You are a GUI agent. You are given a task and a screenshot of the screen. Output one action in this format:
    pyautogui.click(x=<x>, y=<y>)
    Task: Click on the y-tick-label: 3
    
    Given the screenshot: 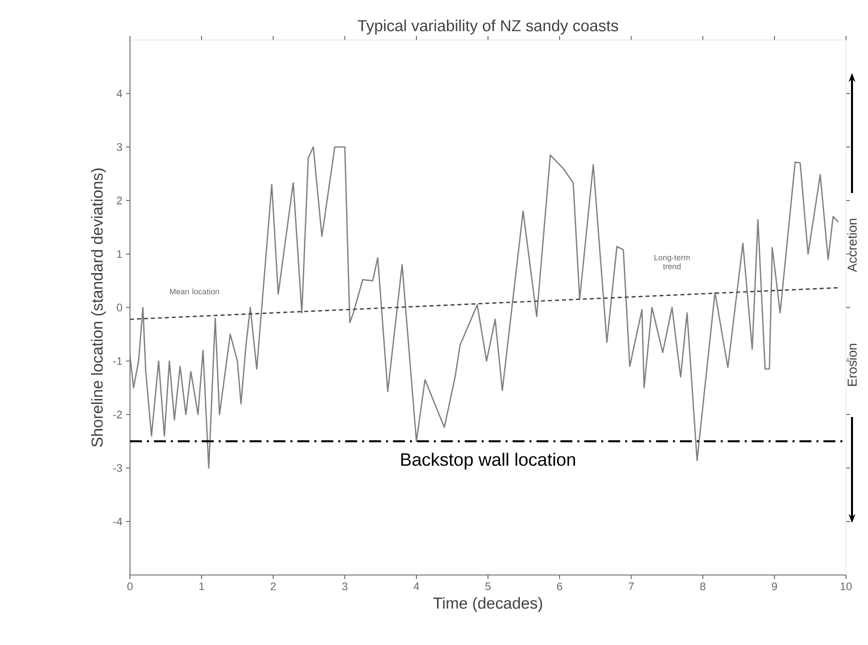 What is the action you would take?
    pyautogui.click(x=119, y=147)
    